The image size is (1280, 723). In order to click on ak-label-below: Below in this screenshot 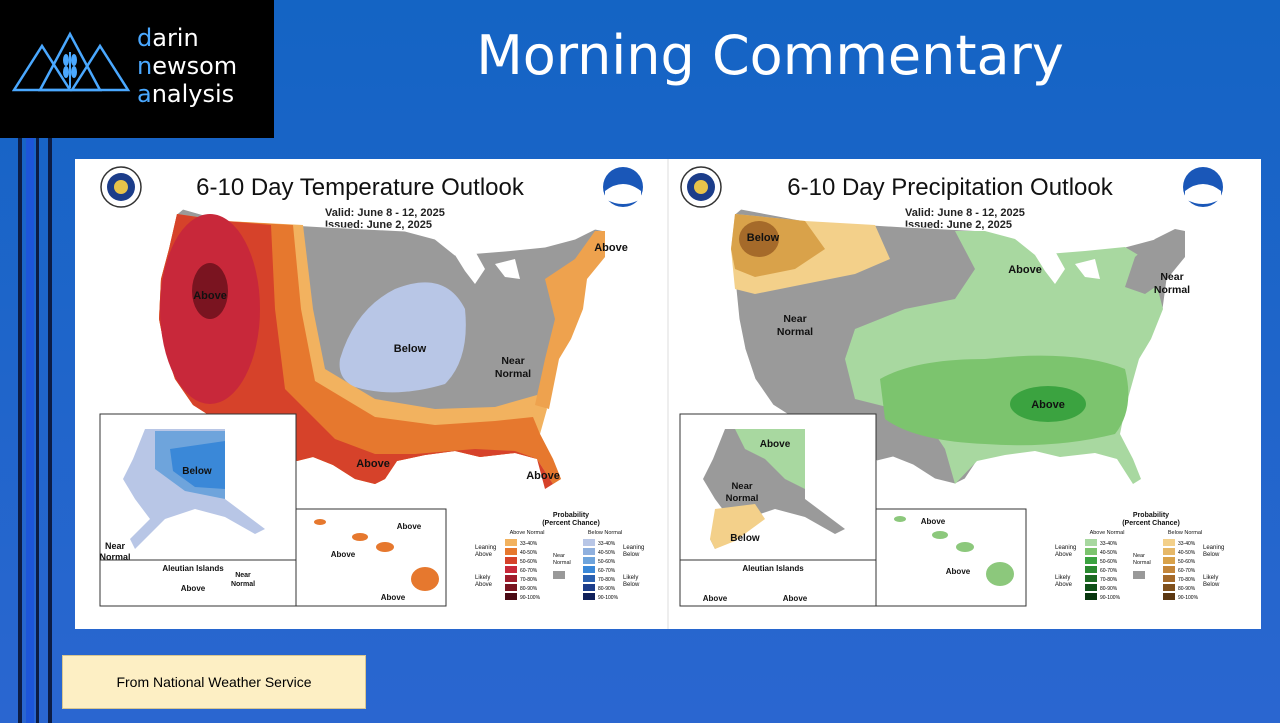, I will do `click(745, 538)`.